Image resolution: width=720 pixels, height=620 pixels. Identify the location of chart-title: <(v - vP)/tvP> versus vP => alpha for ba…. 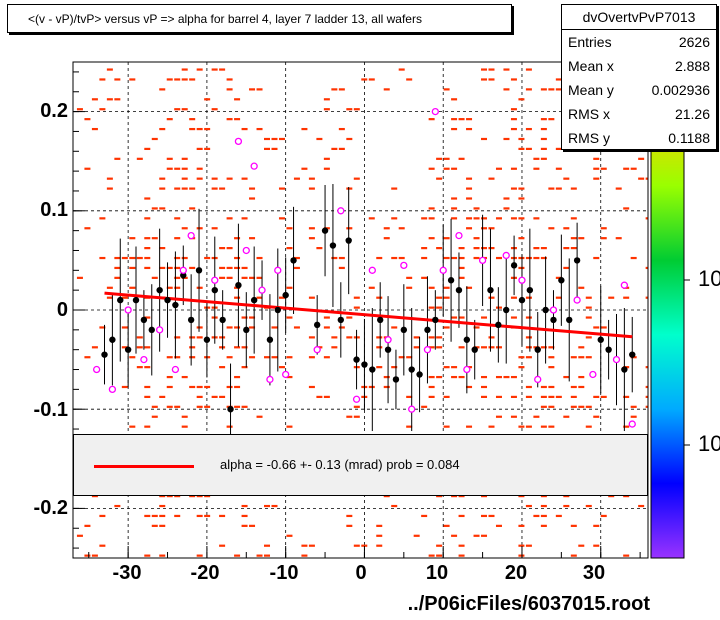
(259, 18).